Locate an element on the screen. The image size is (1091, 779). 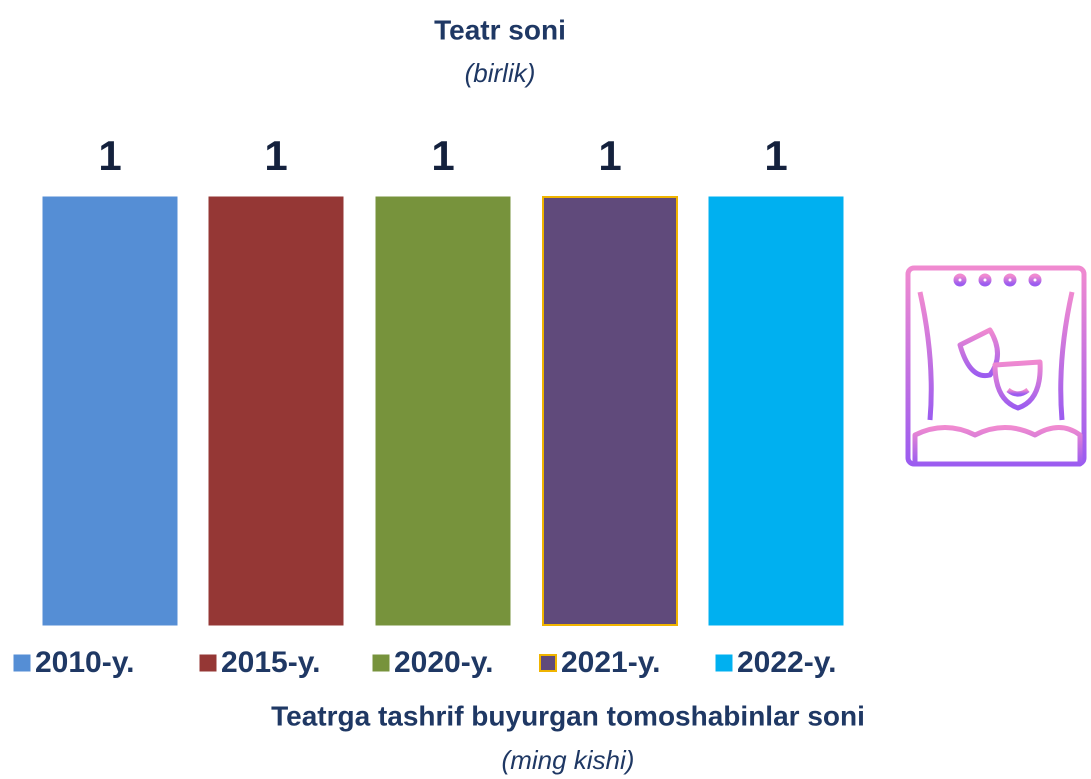
legend-label: 2021-y. is located at coordinates (611, 662).